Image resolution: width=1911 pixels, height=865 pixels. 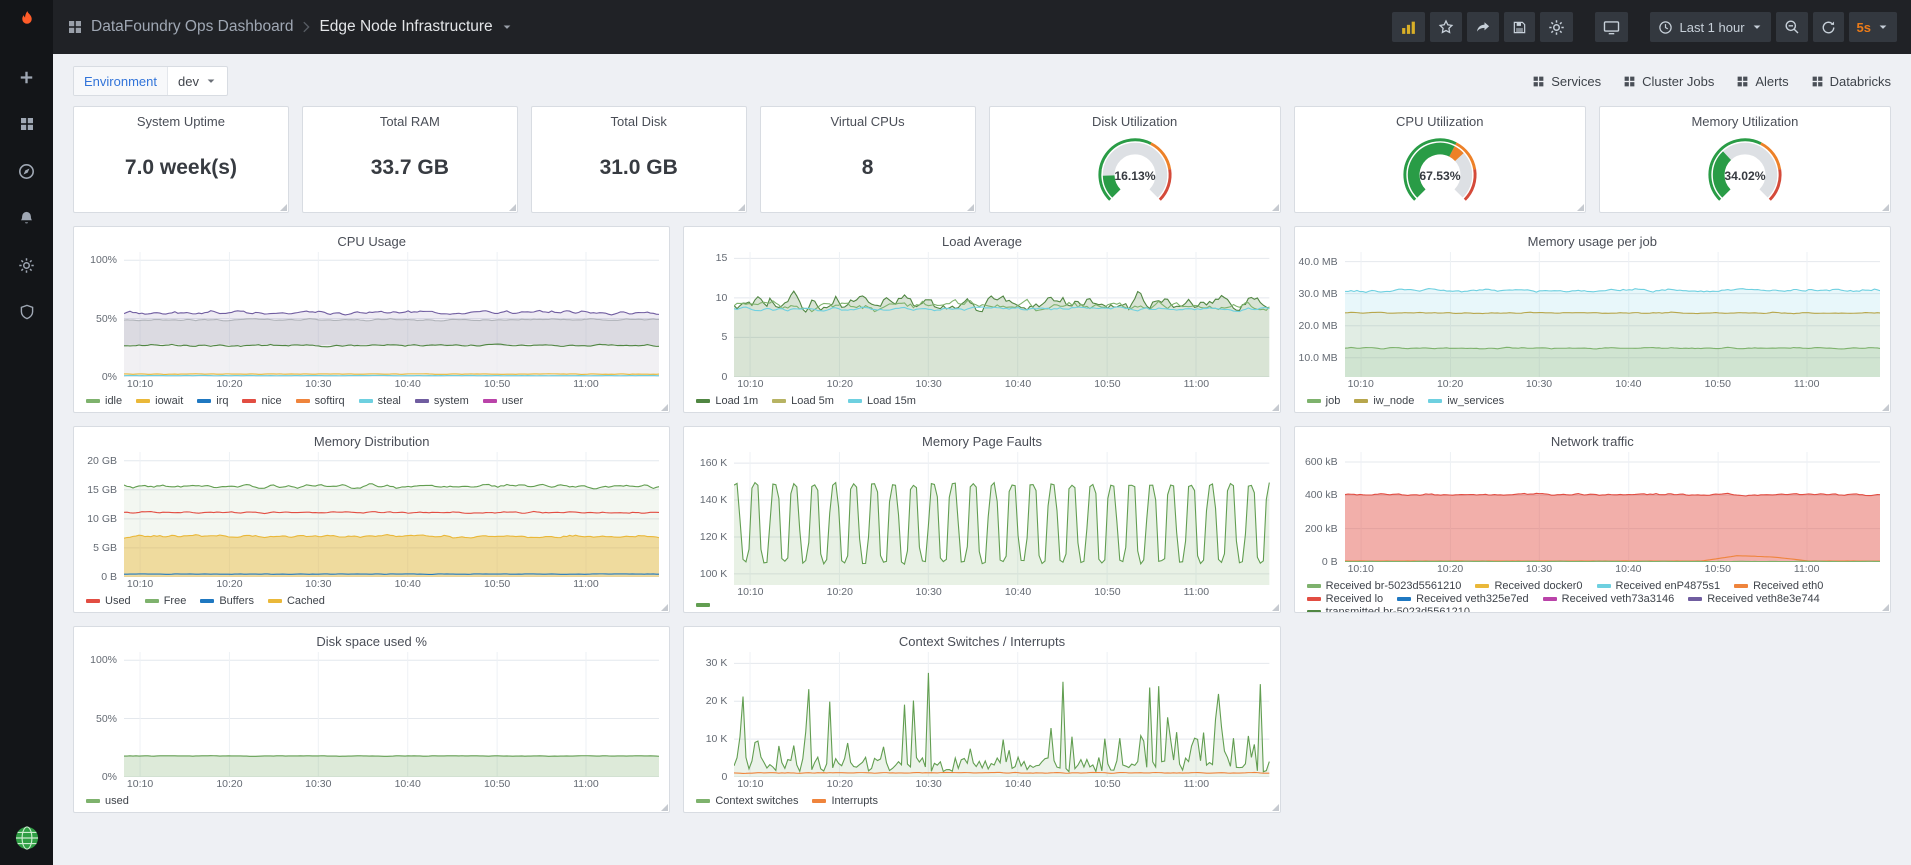 I want to click on x-tick-label: 11:00, so click(x=586, y=584).